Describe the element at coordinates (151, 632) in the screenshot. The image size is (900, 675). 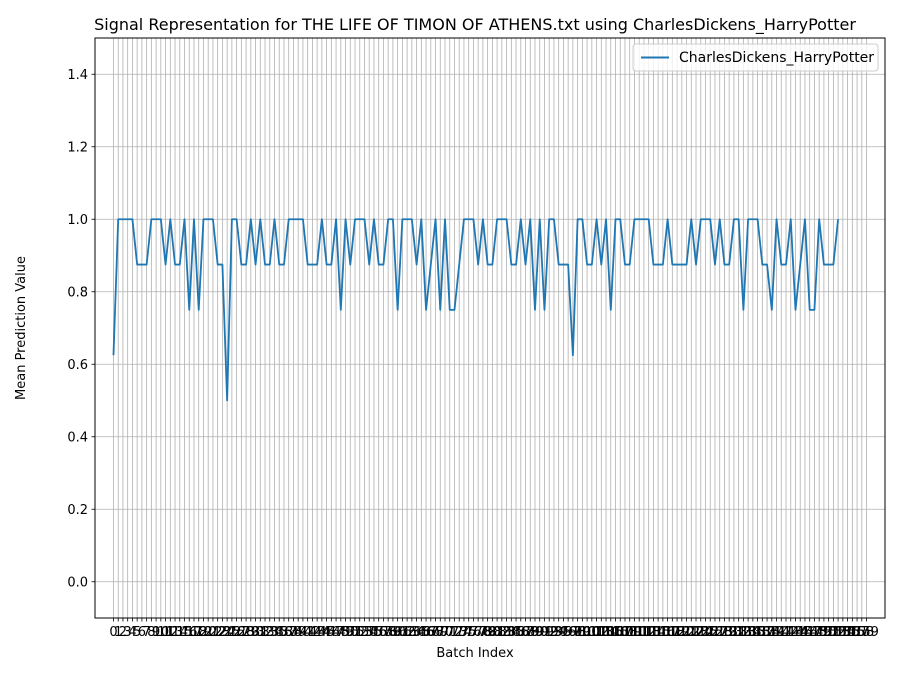
I see `x-tick-label: 8` at that location.